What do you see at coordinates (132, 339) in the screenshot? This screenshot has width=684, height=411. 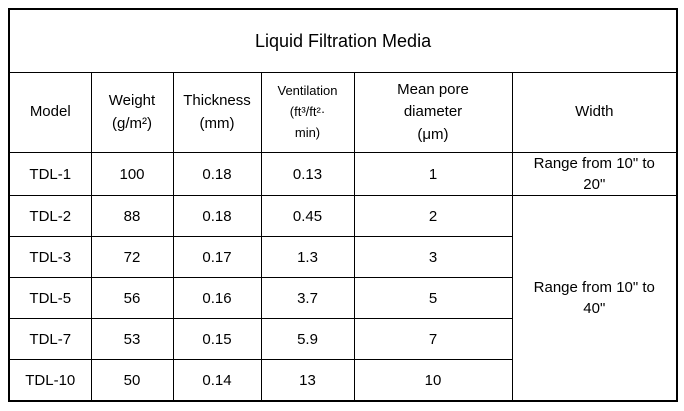 I see `cell-weight: 53` at bounding box center [132, 339].